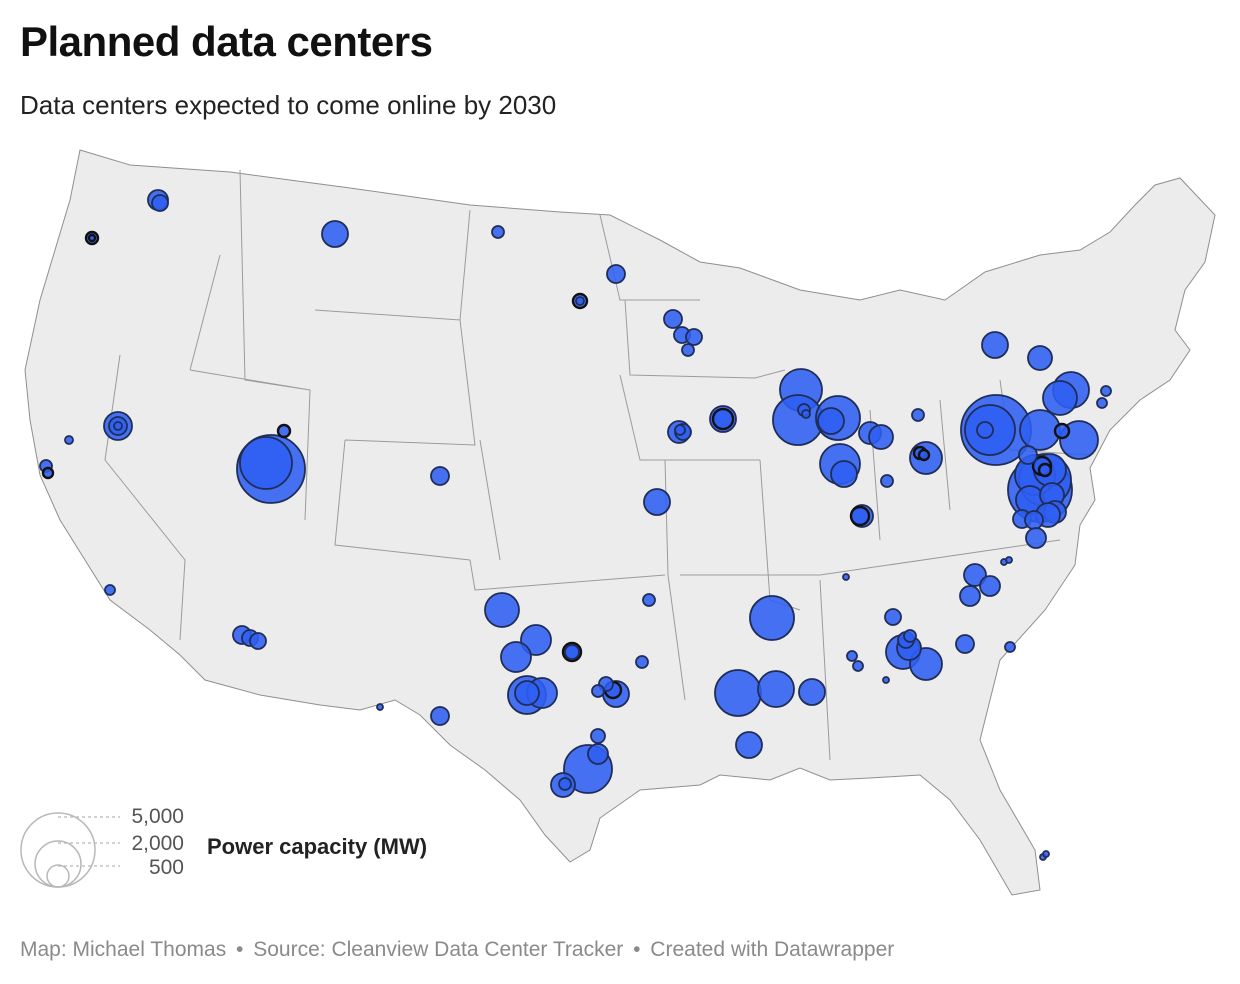  I want to click on legend-value-5000: 5,000, so click(157, 816).